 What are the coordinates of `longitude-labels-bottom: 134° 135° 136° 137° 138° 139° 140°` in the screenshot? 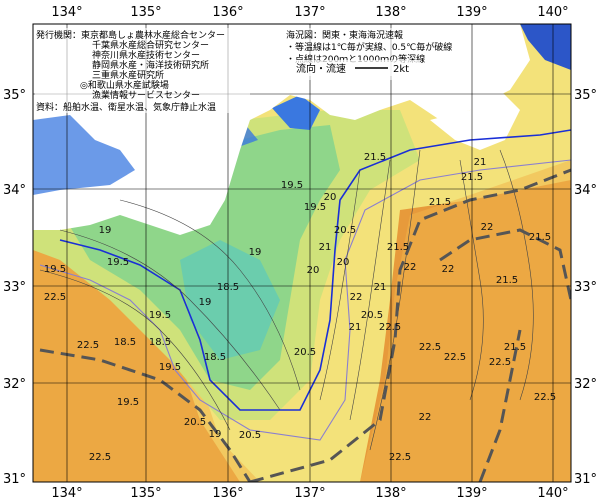 It's located at (309, 493).